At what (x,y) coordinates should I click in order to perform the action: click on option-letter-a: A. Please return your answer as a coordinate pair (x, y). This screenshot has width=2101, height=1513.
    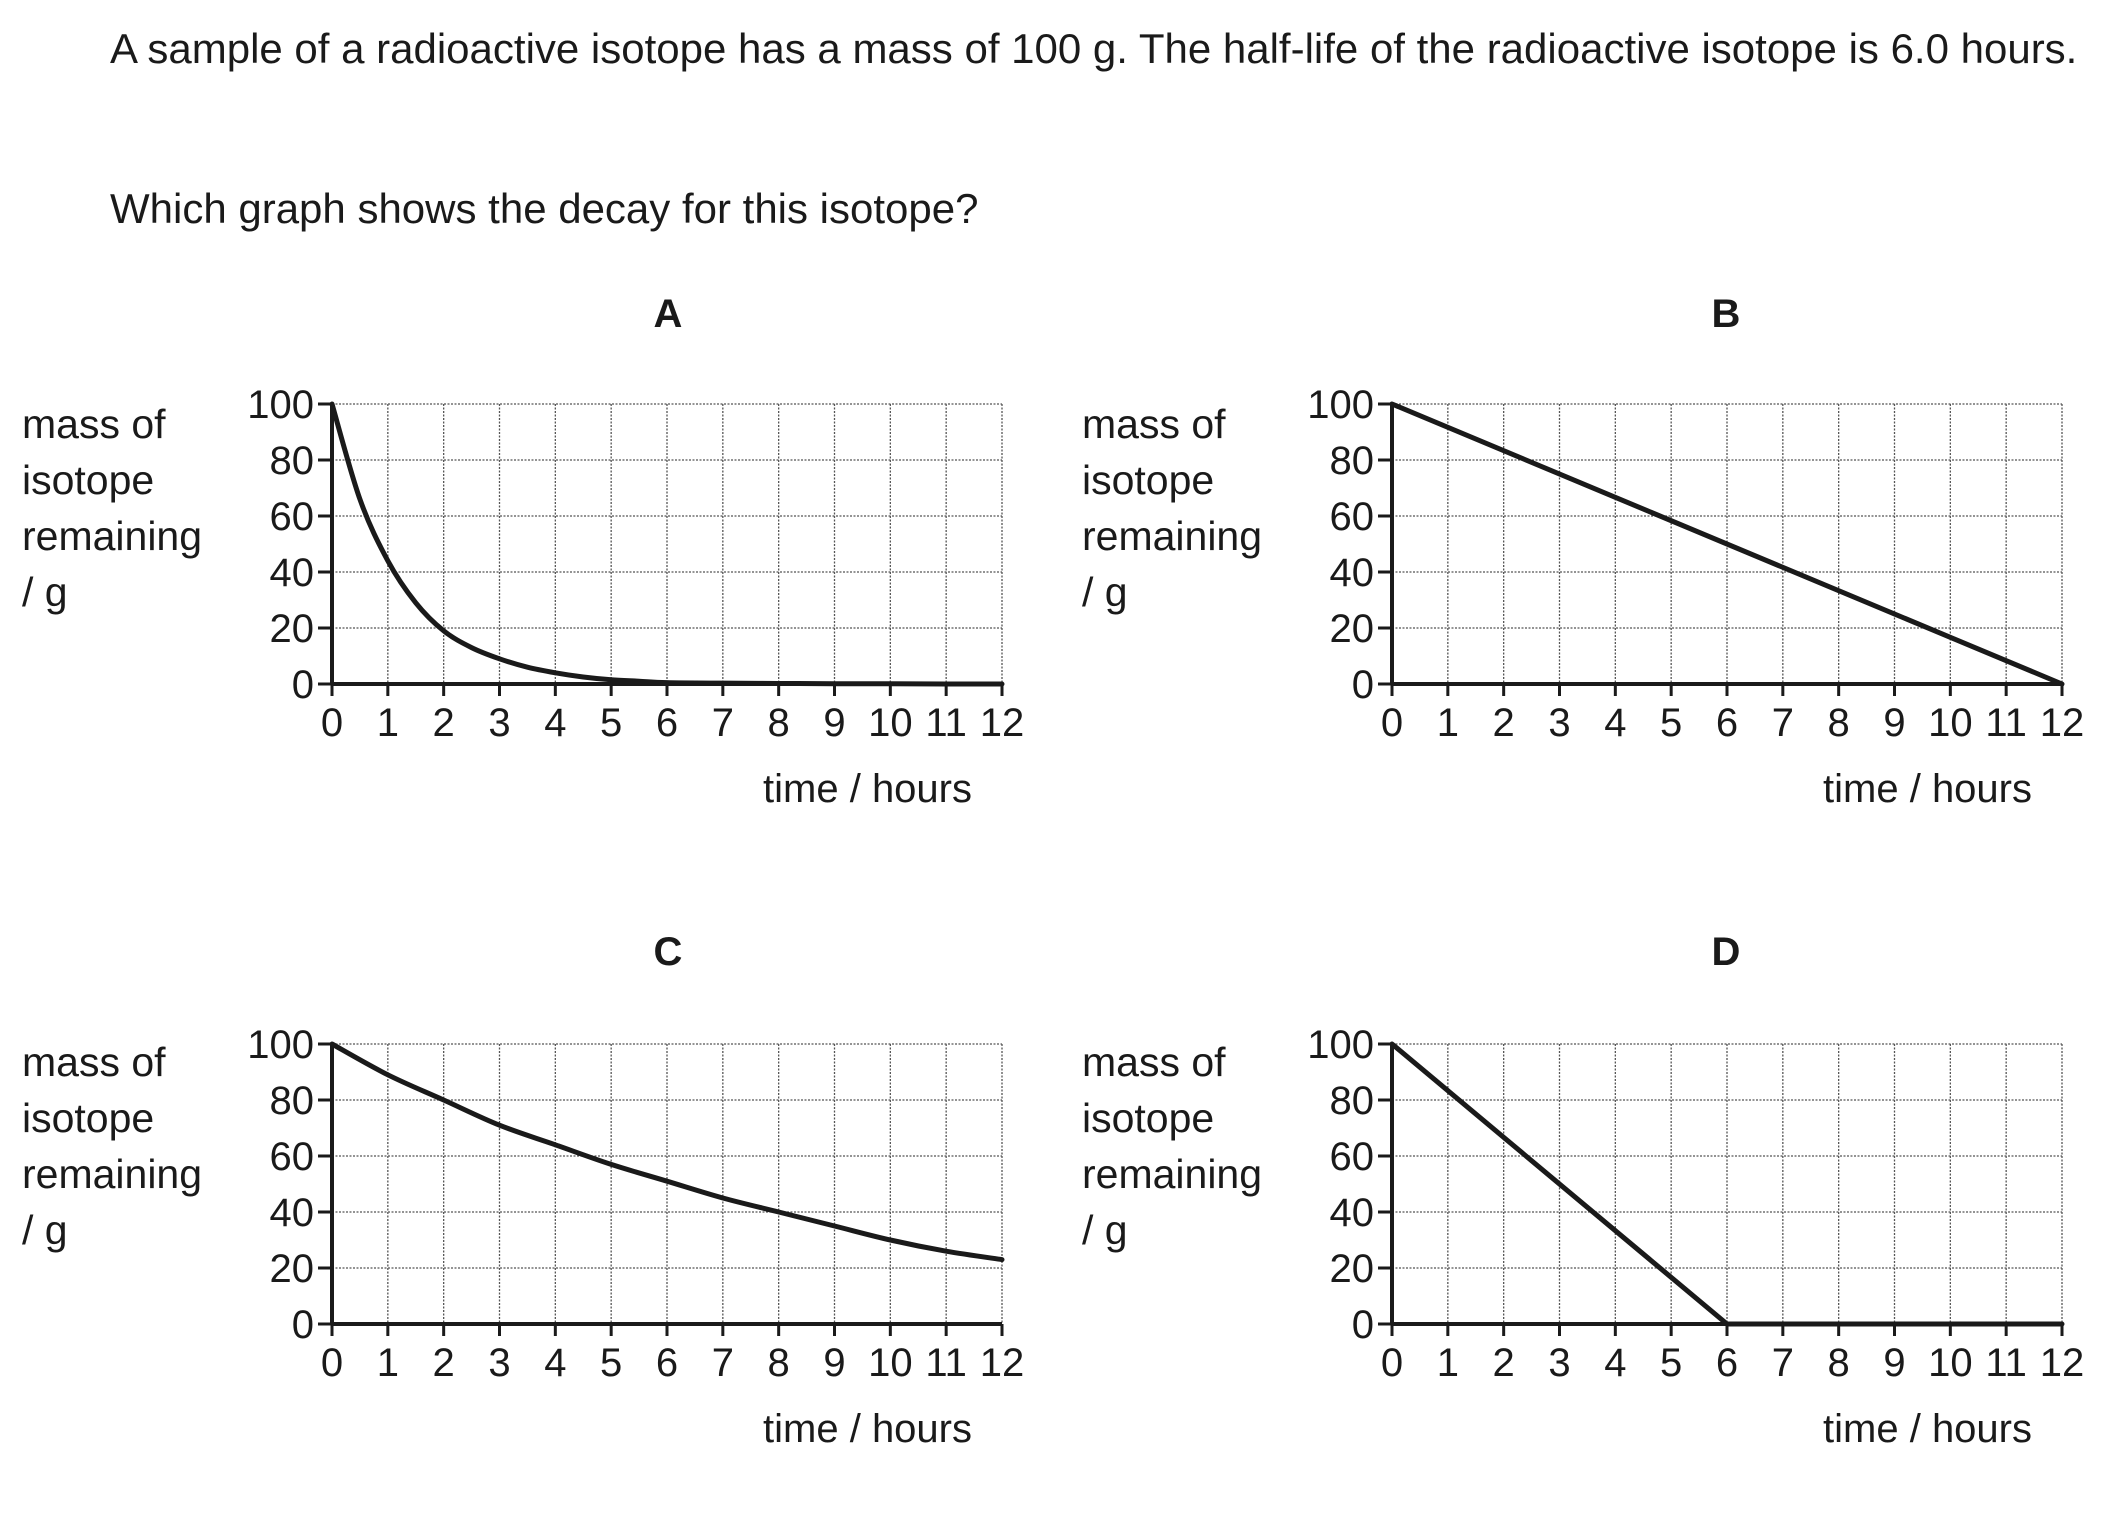
    Looking at the image, I should click on (668, 314).